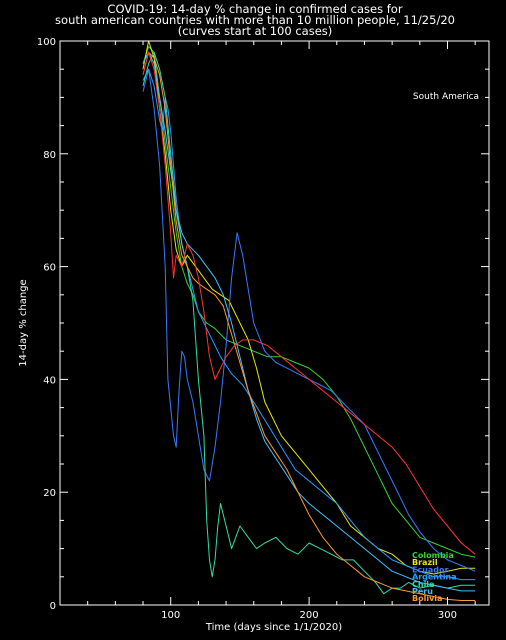 This screenshot has width=506, height=640. Describe the element at coordinates (53, 606) in the screenshot. I see `y-tick-label-0: 0` at that location.